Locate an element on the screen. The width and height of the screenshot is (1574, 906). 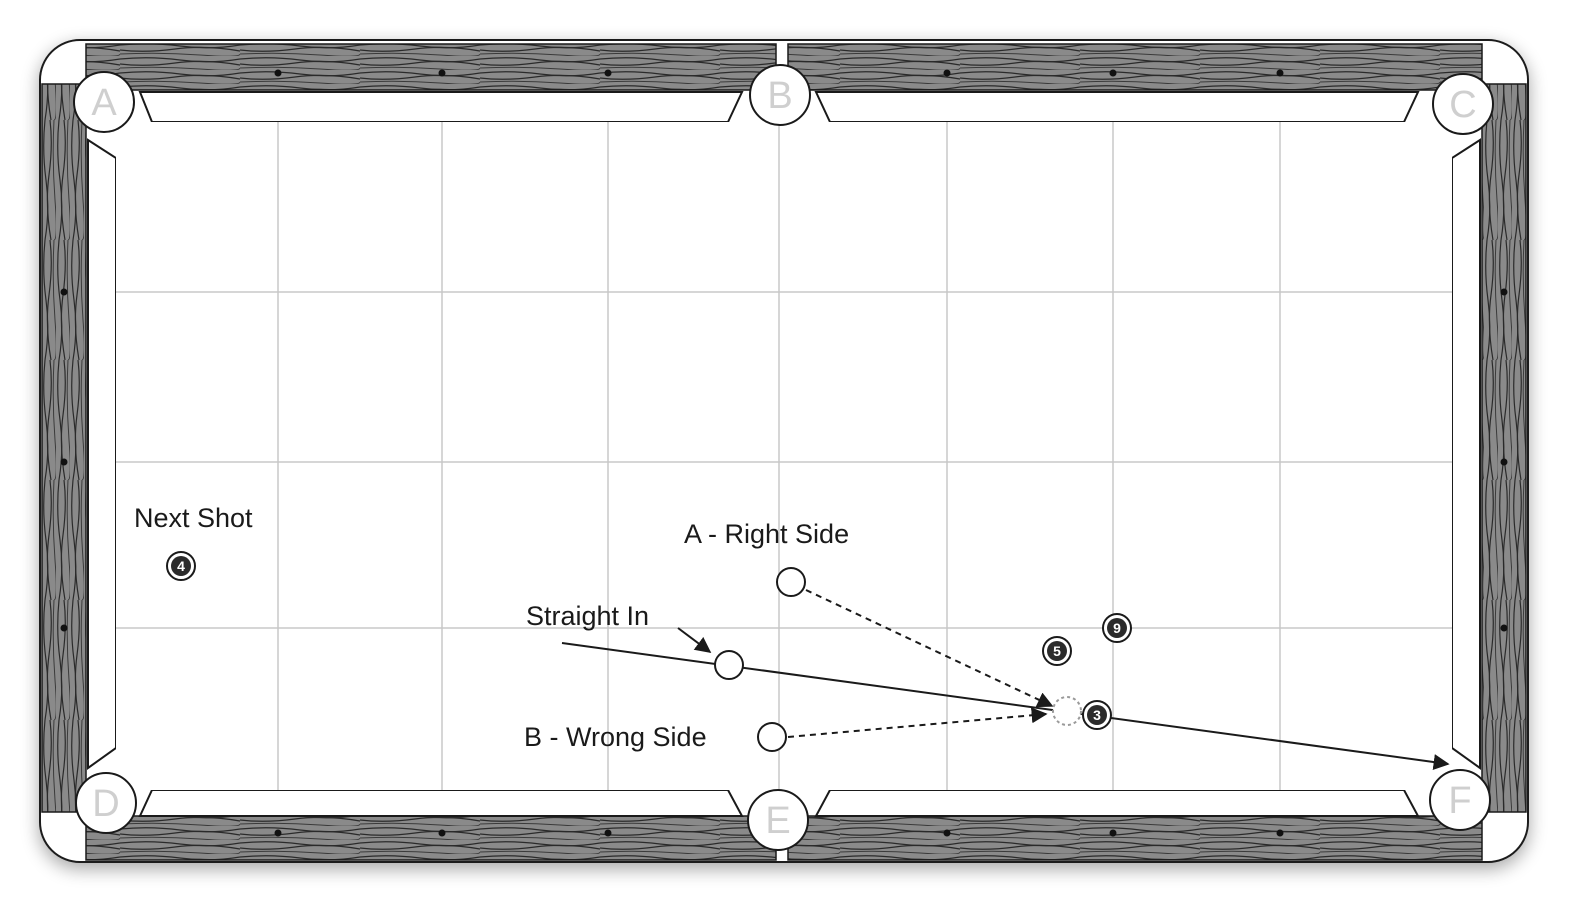
pocket-a: A is located at coordinates (104, 102).